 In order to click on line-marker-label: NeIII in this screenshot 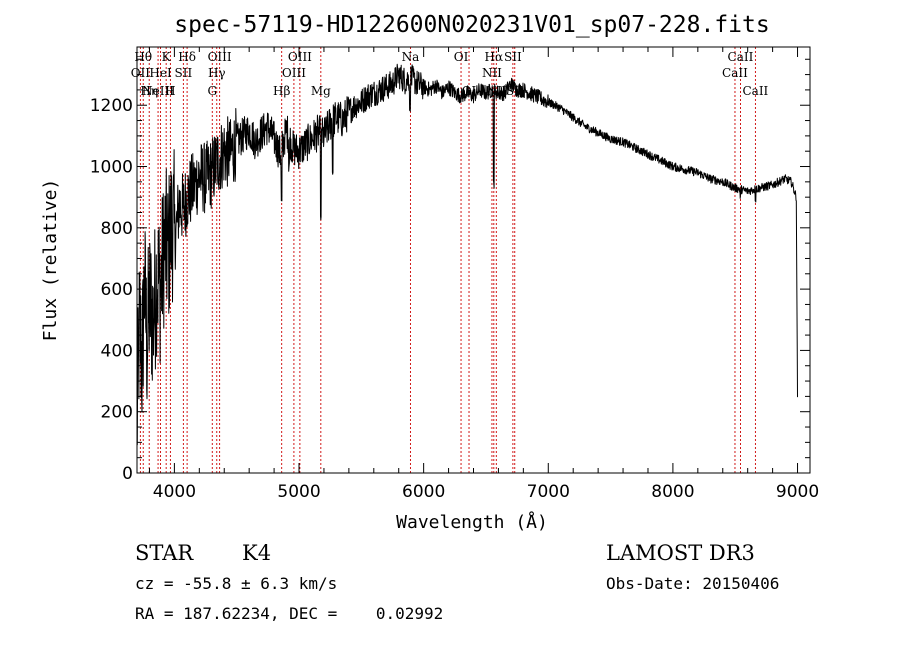, I will do `click(158, 91)`.